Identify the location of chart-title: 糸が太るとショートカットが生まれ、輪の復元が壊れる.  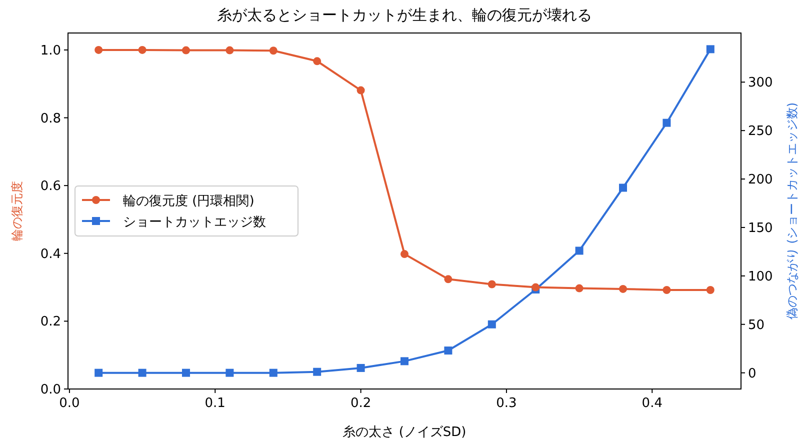
(404, 15).